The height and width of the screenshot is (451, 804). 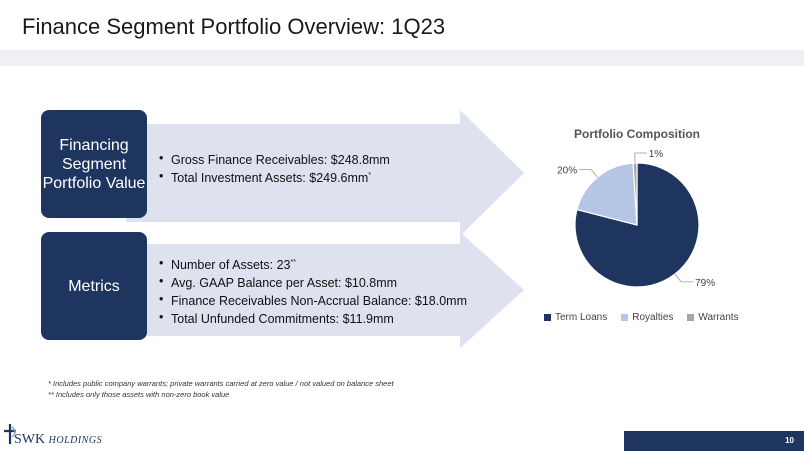 What do you see at coordinates (58, 439) in the screenshot?
I see `company-logo-text: SWK HOLDINGS` at bounding box center [58, 439].